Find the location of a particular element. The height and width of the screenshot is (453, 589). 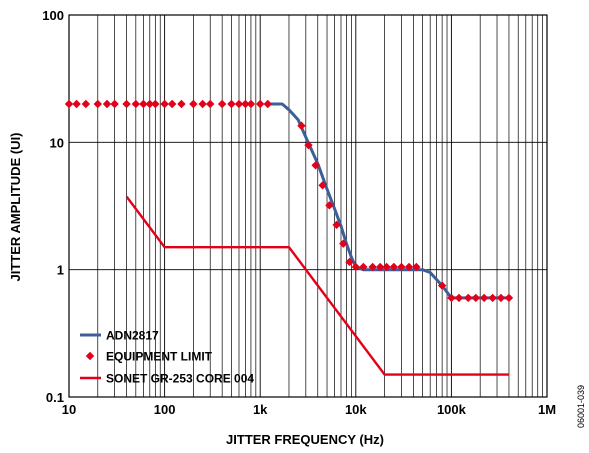

x-tick-label: 100 is located at coordinates (165, 409).